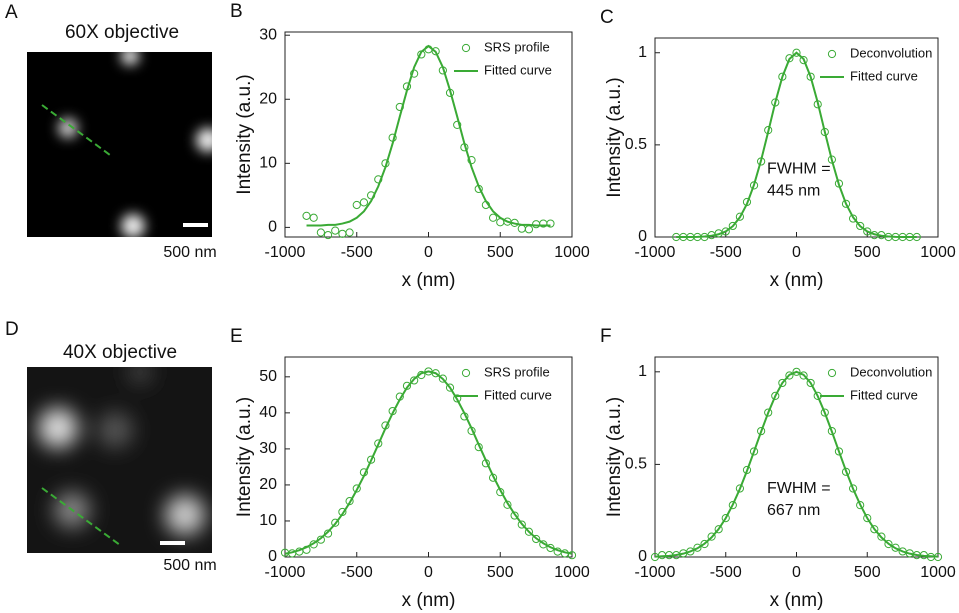 This screenshot has height=613, width=959. Describe the element at coordinates (236, 336) in the screenshot. I see `panel-letter: E` at that location.